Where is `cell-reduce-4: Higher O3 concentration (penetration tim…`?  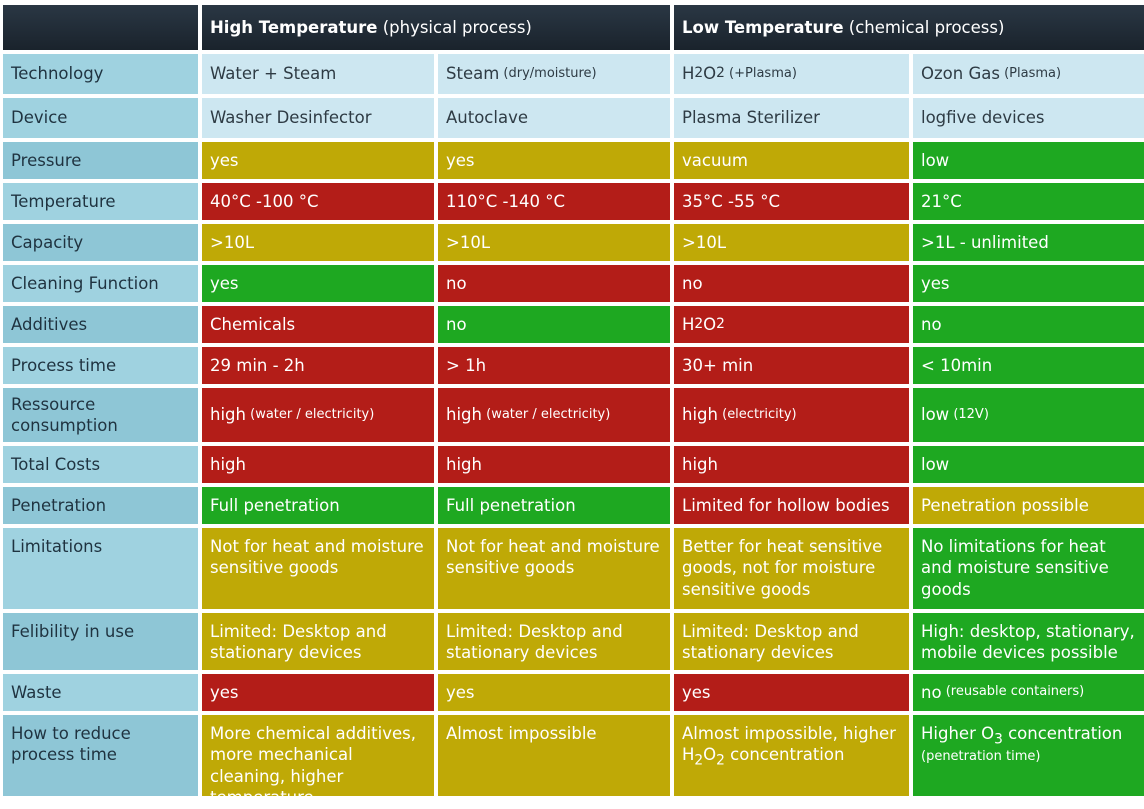
cell-reduce-4: Higher O3 concentration (penetration tim… is located at coordinates (1028, 755).